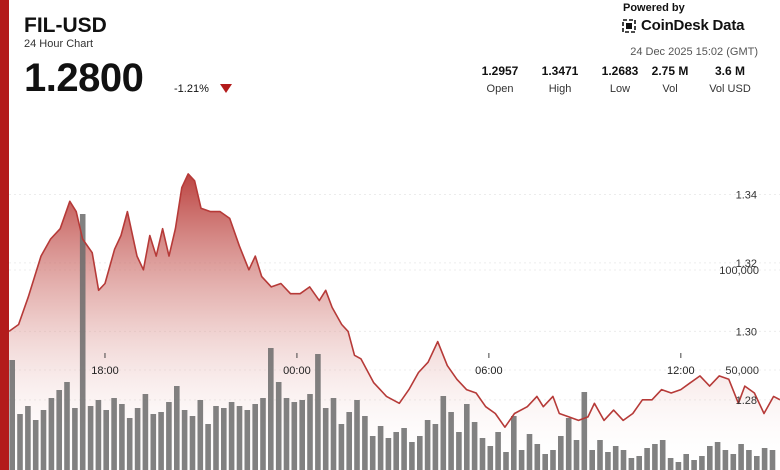  What do you see at coordinates (59, 44) in the screenshot?
I see `chart-period: 24 Hour Chart` at bounding box center [59, 44].